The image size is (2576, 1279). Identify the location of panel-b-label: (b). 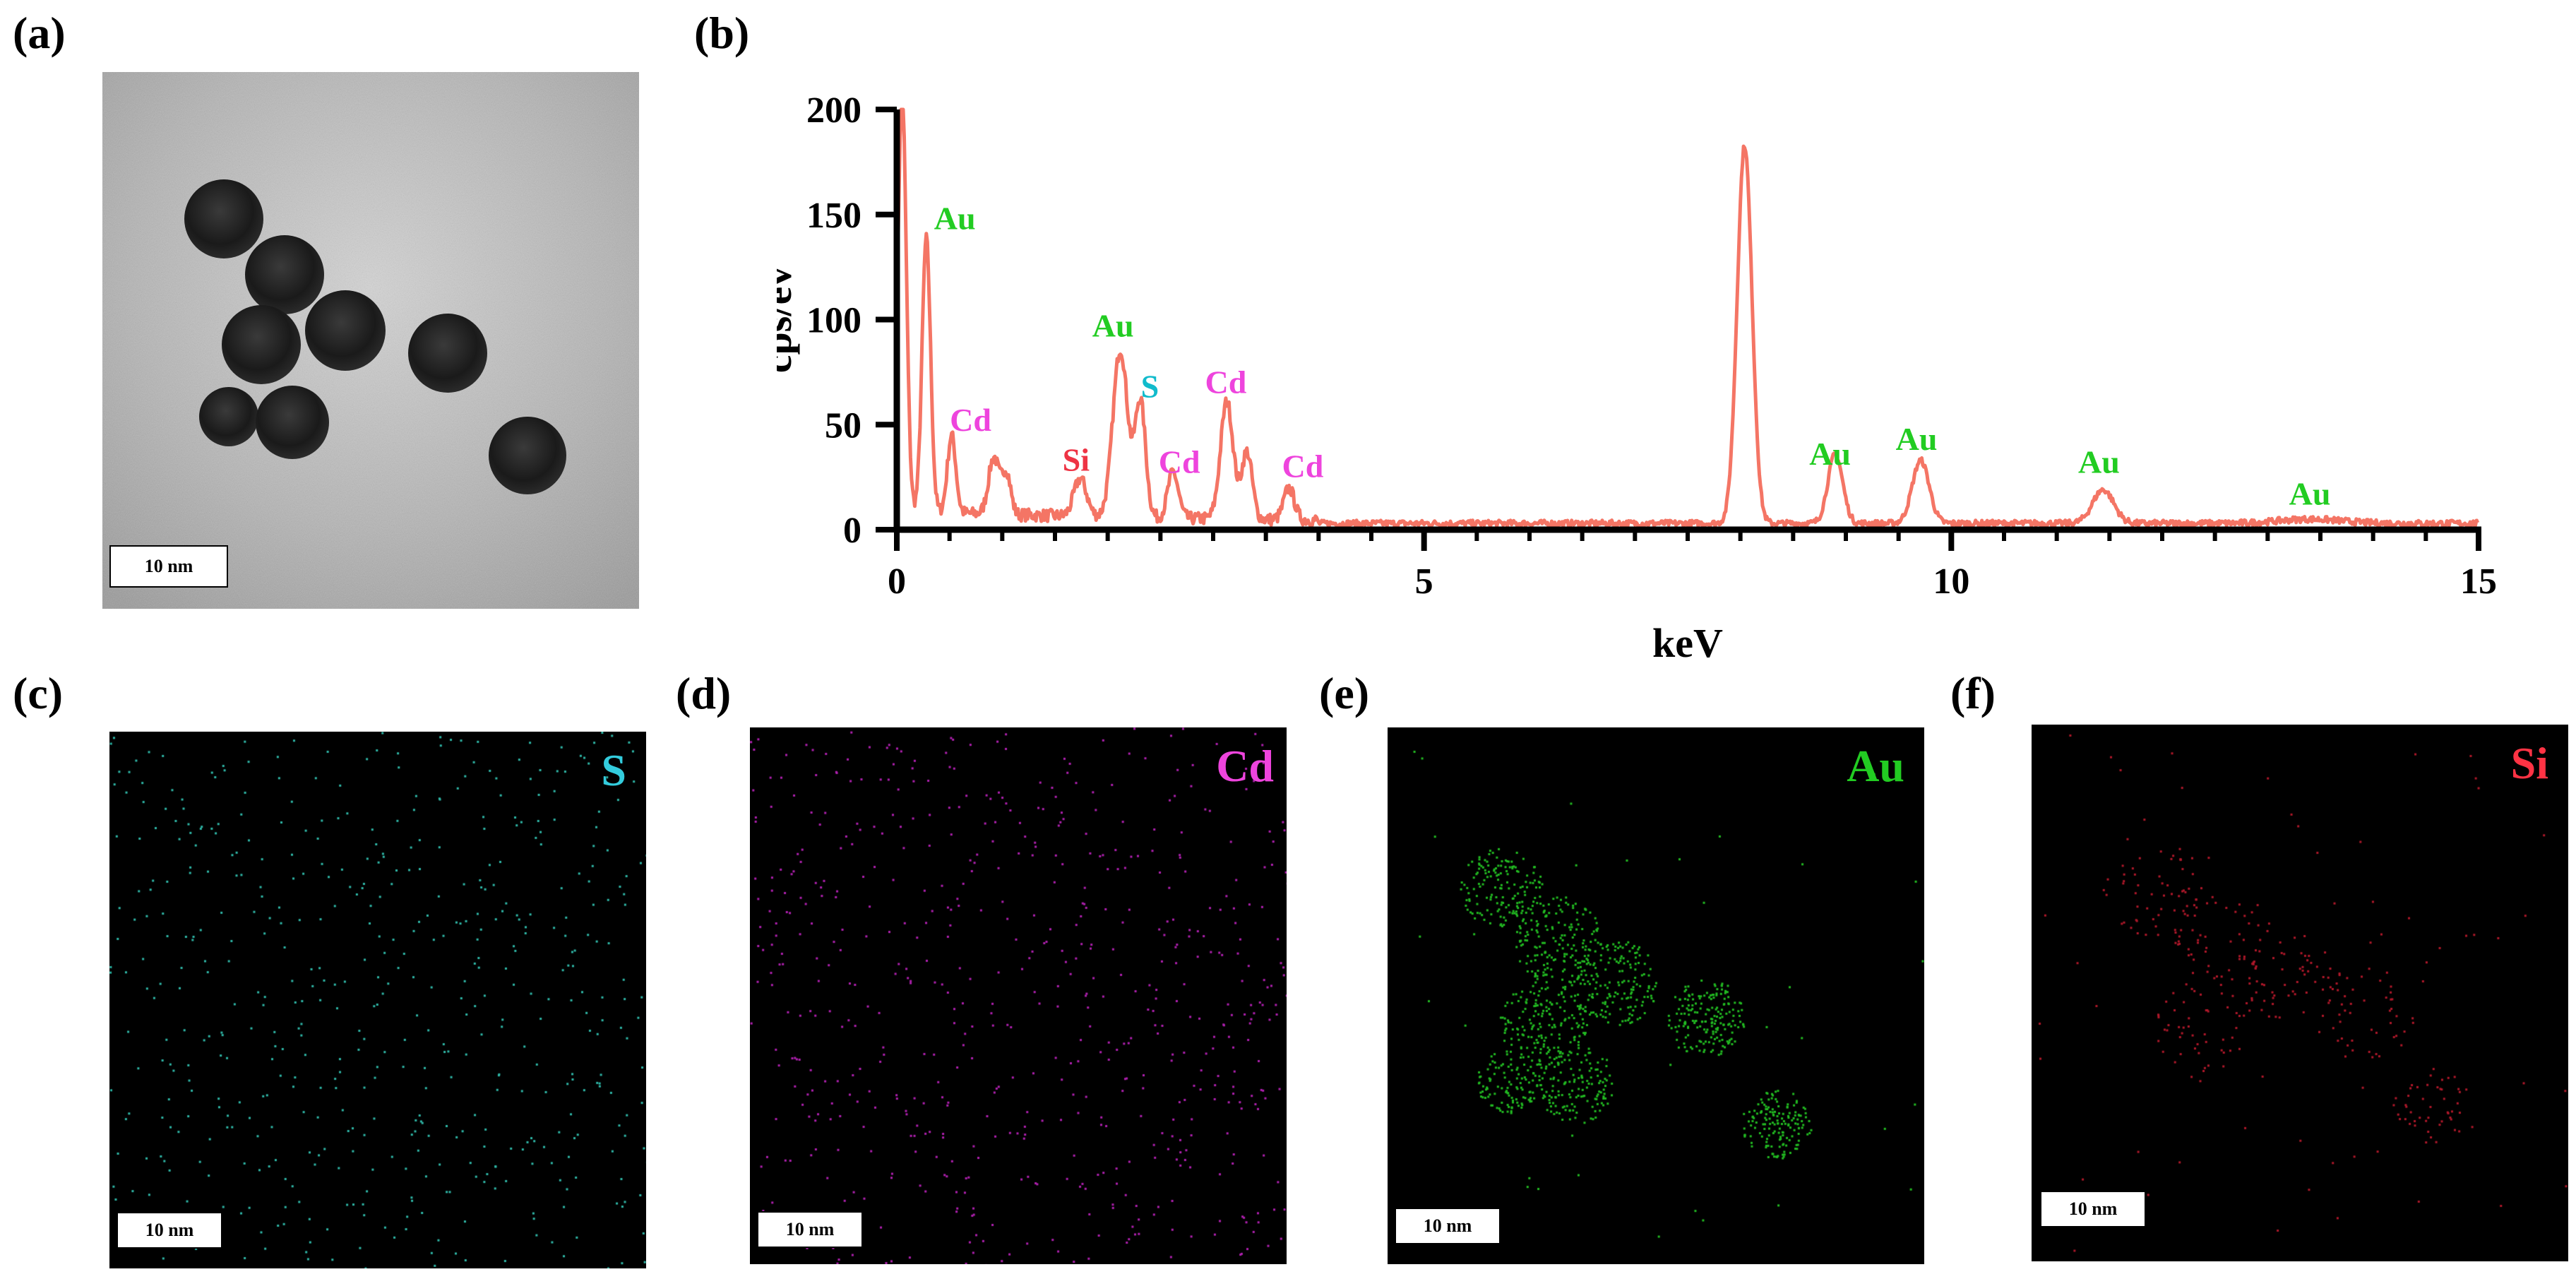
(722, 33).